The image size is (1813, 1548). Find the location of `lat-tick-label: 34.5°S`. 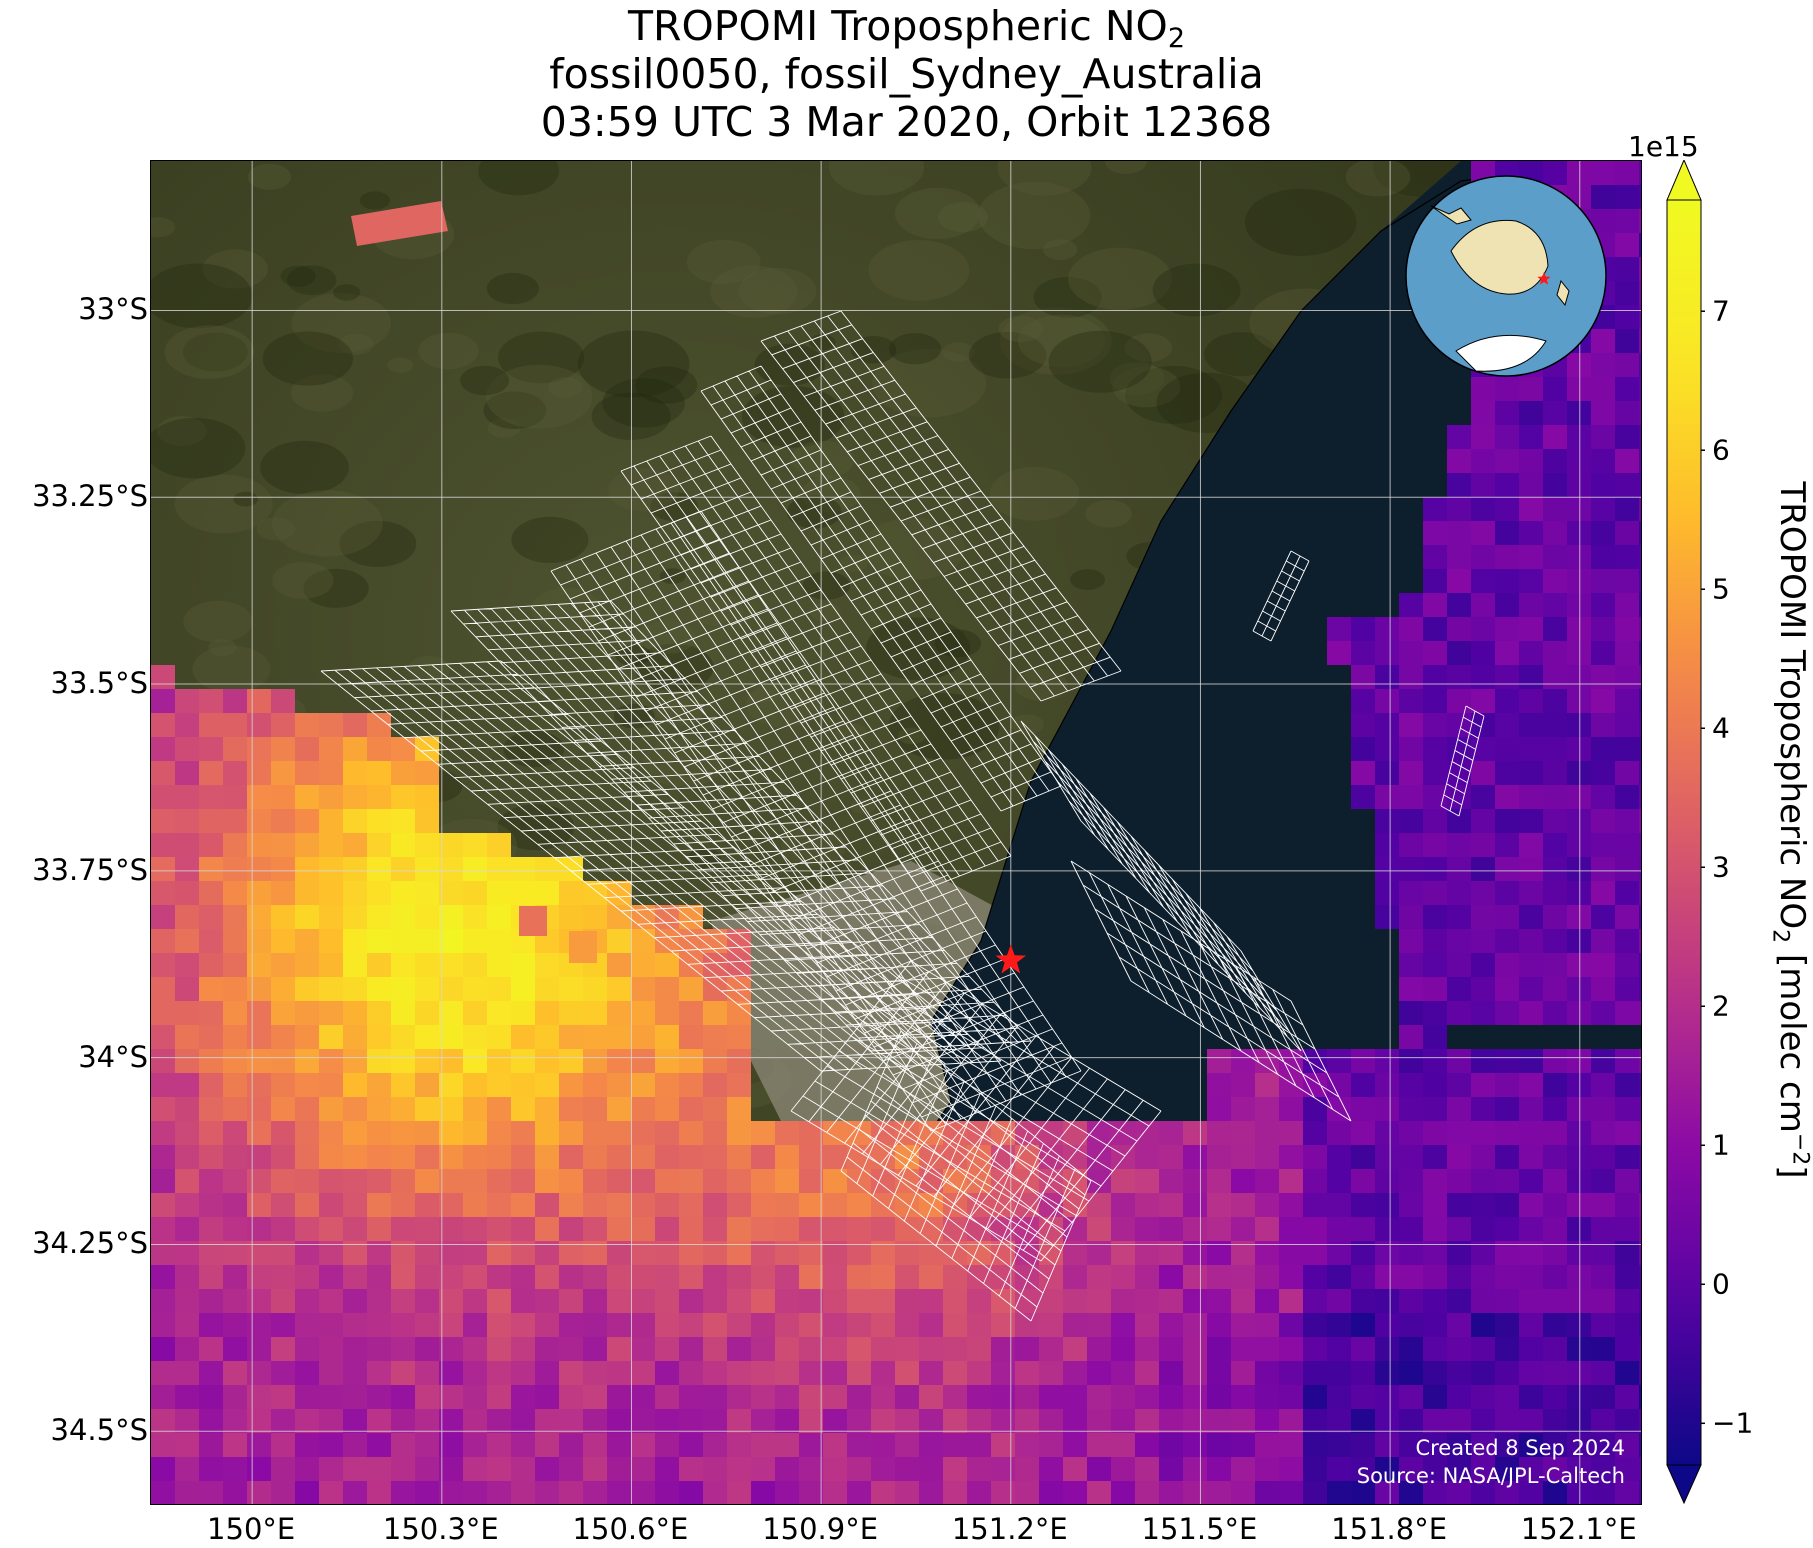

lat-tick-label: 34.5°S is located at coordinates (99, 1430).